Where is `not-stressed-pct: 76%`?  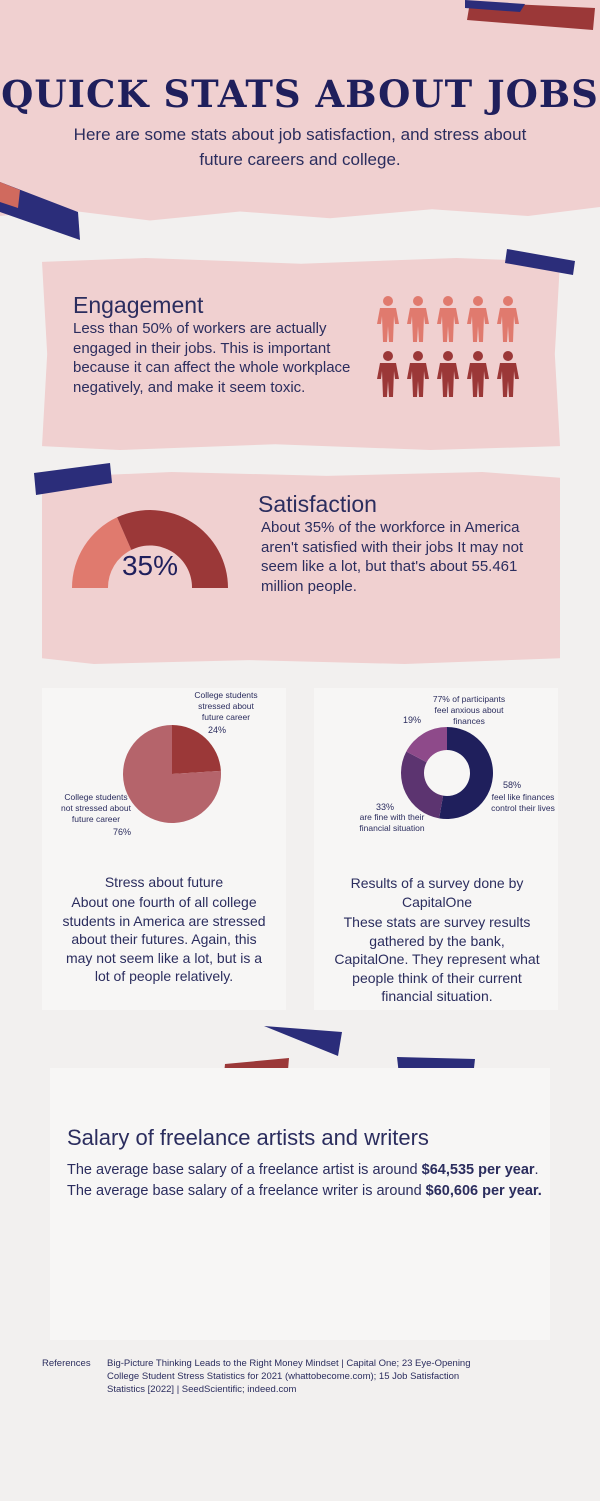
not-stressed-pct: 76% is located at coordinates (122, 832).